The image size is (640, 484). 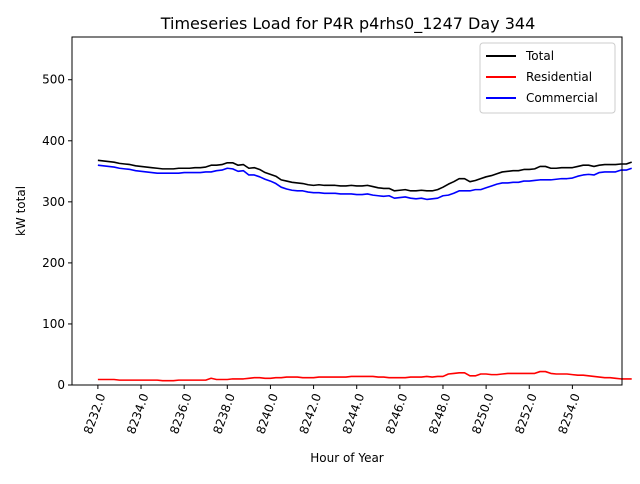 I want to click on legend: Total Residential Commercial, so click(x=547, y=78).